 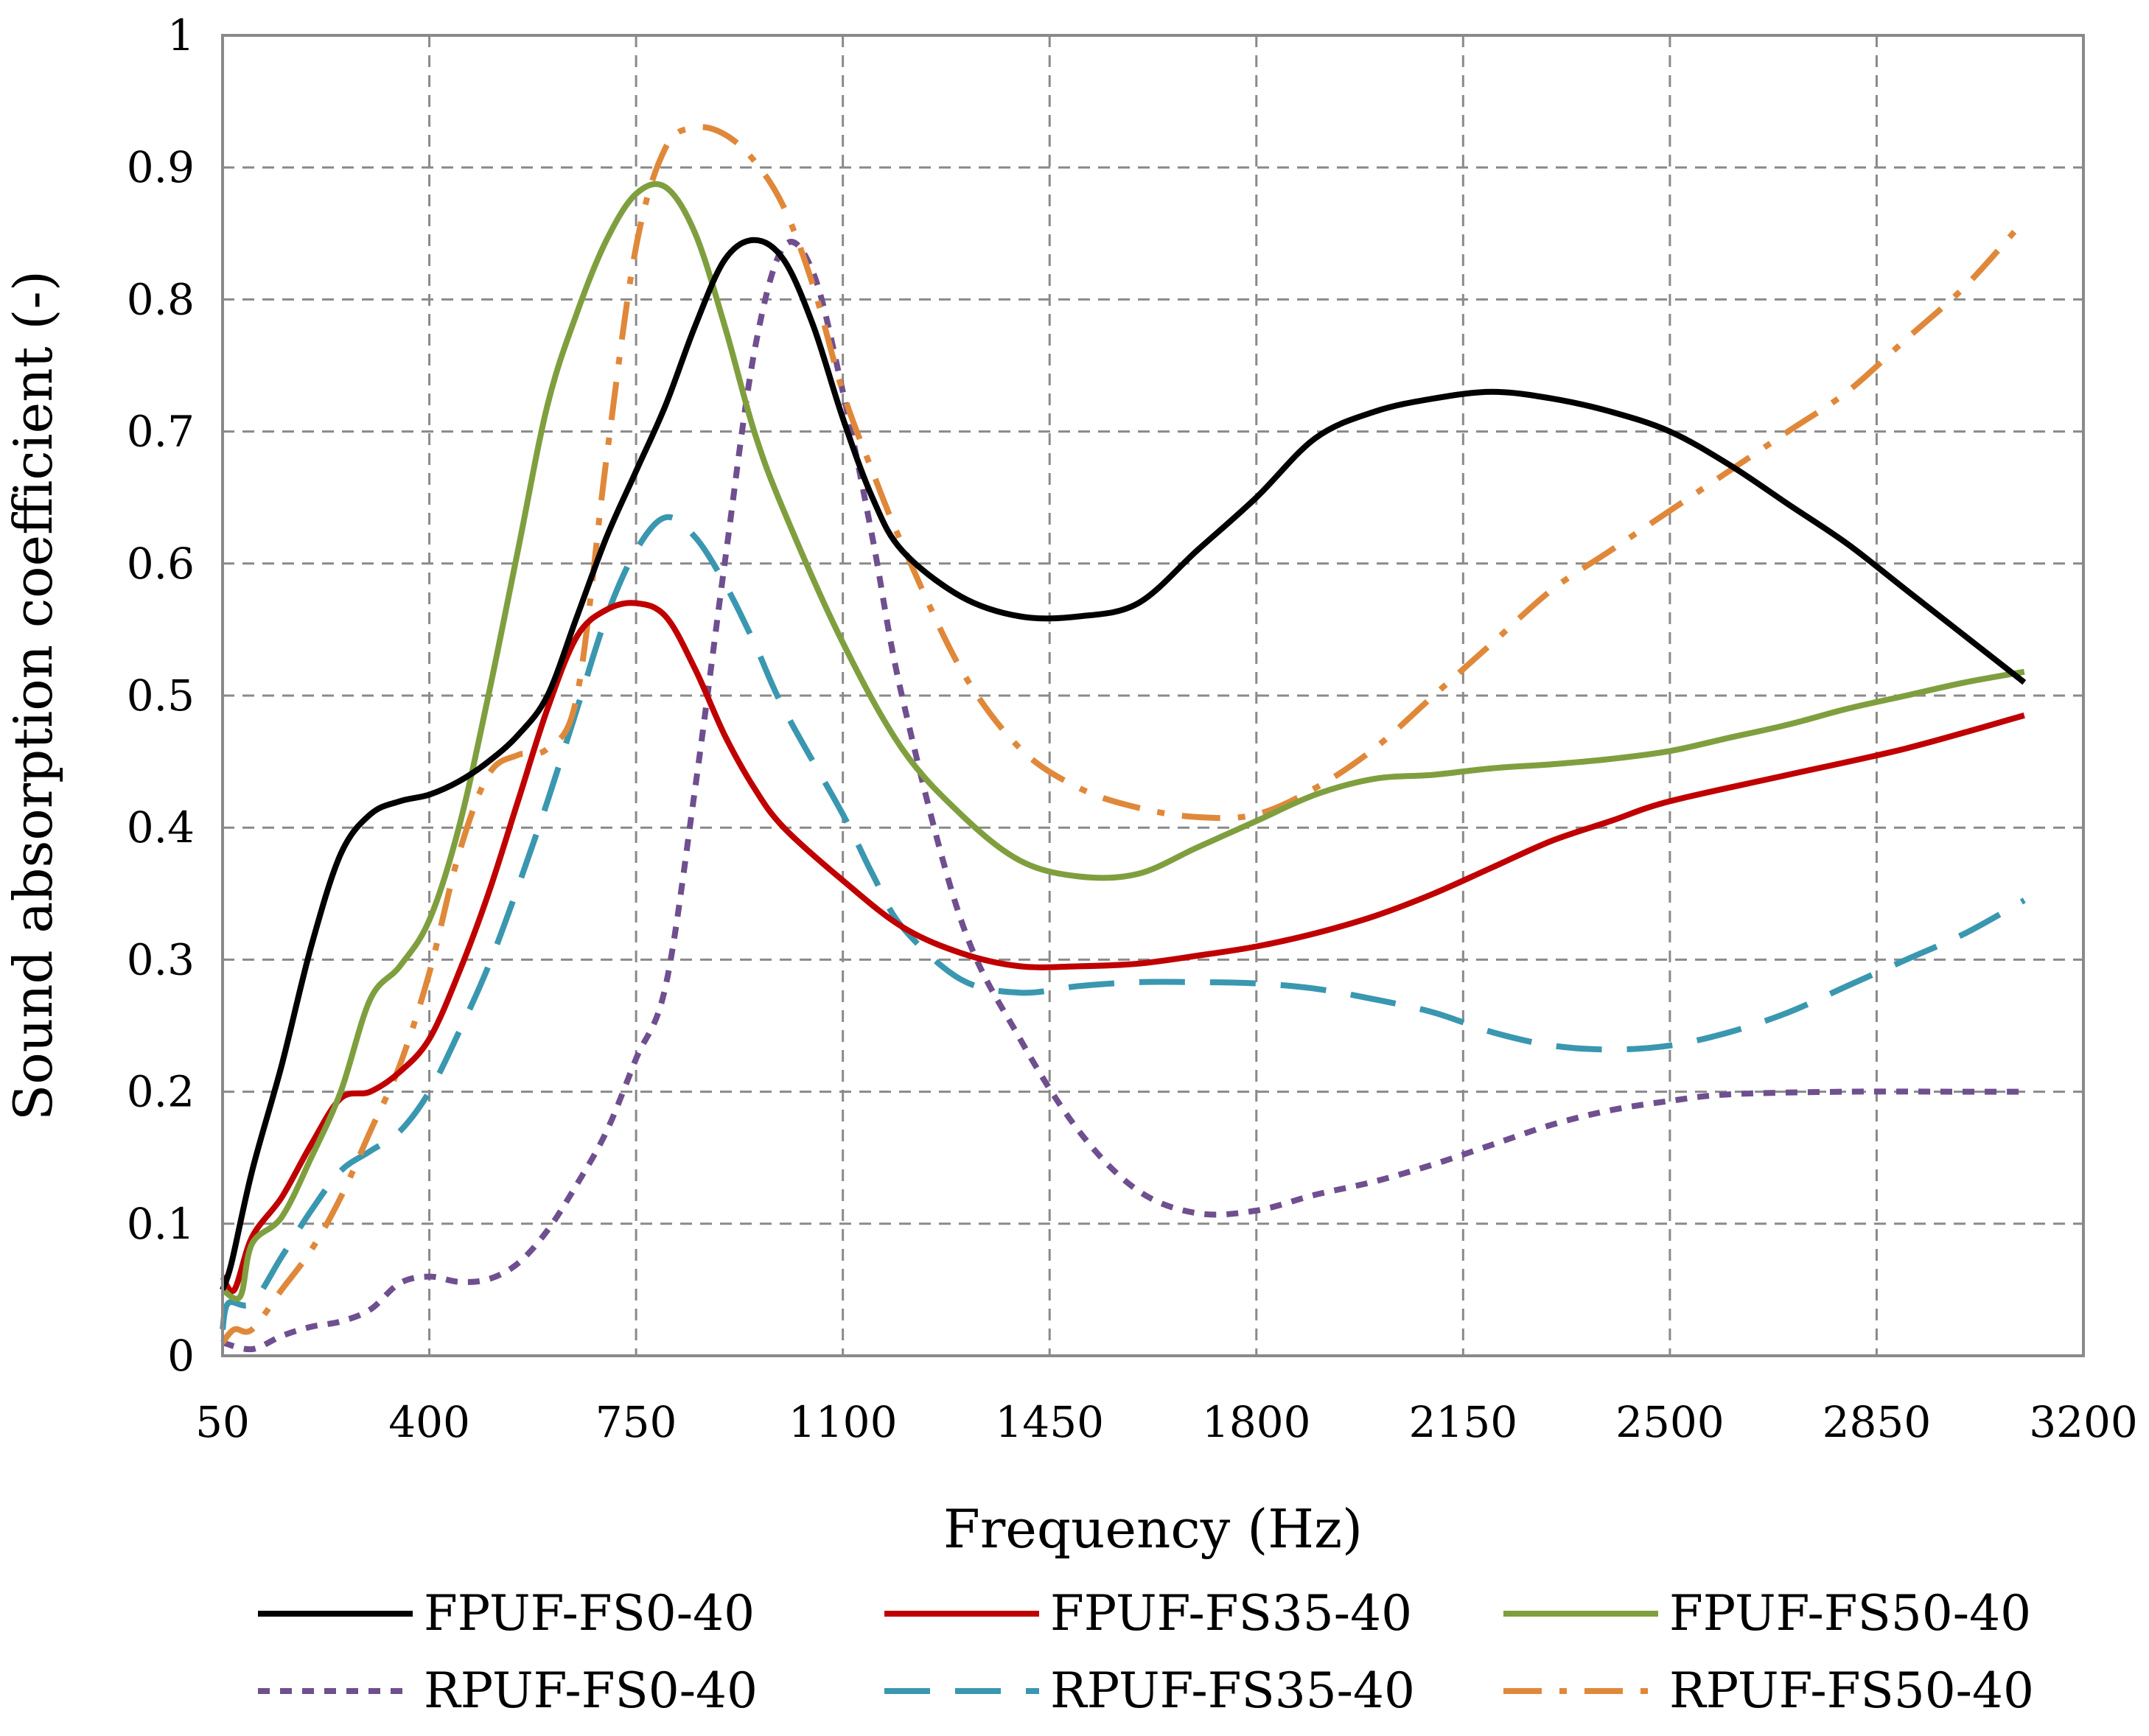 I want to click on x-tick-label-7: 2500, so click(x=1670, y=1422).